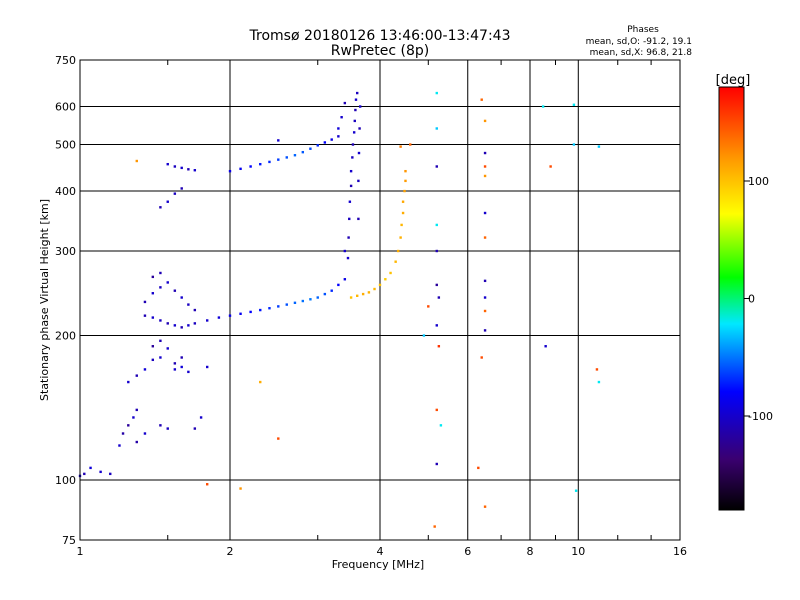 Image resolution: width=800 pixels, height=600 pixels. What do you see at coordinates (80, 551) in the screenshot?
I see `x-tick-label: 1` at bounding box center [80, 551].